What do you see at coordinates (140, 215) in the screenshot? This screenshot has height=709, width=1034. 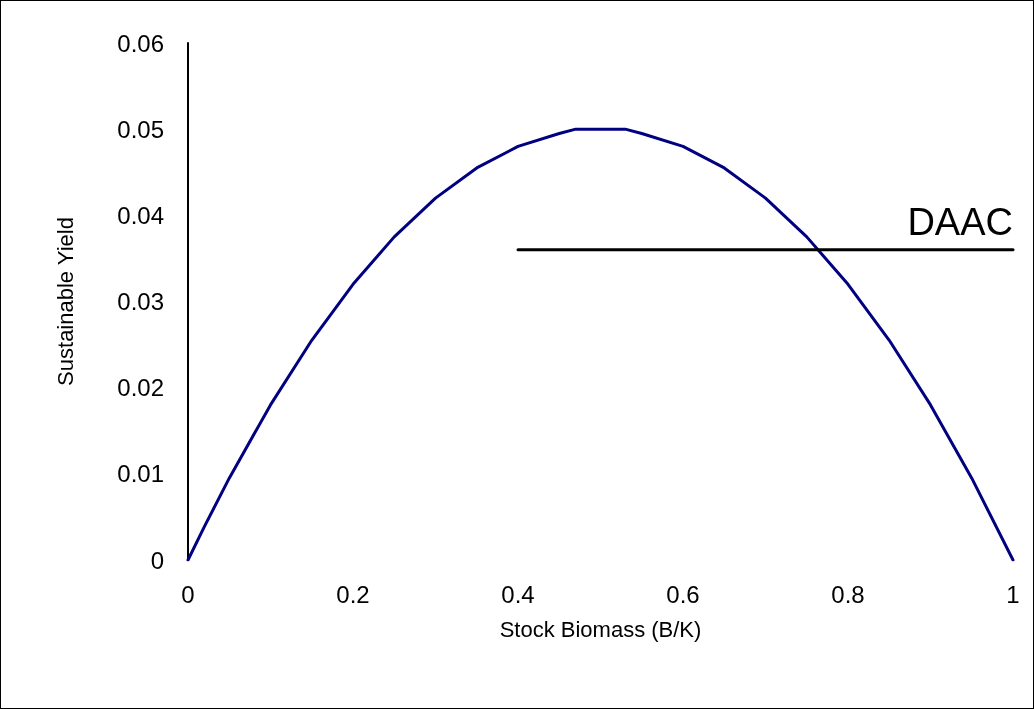 I see `y-tick-label: 0.04` at bounding box center [140, 215].